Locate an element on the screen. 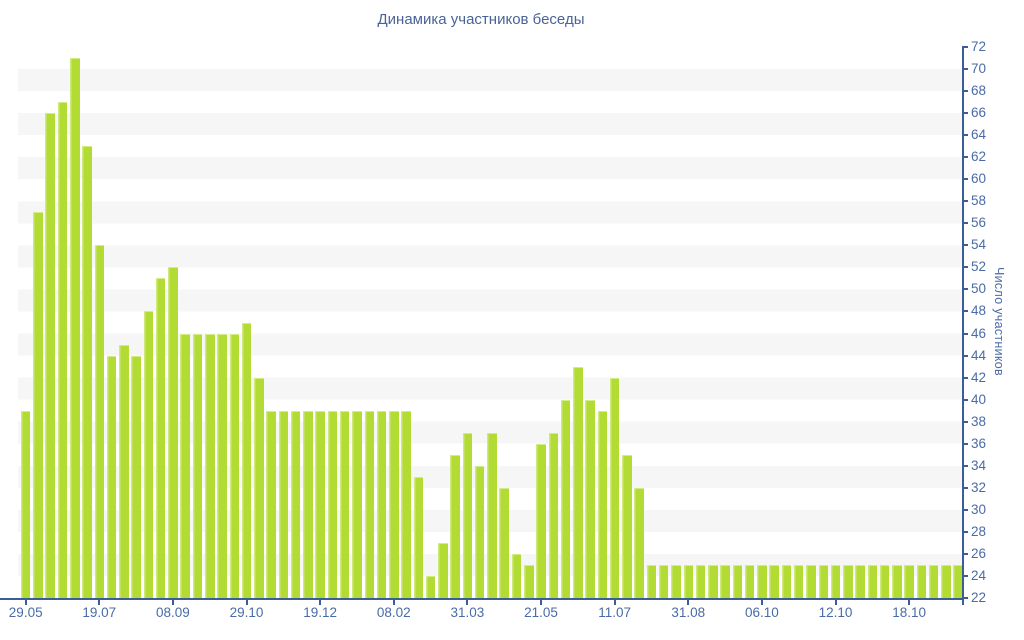 The height and width of the screenshot is (640, 1024). y-tick-label: 70 is located at coordinates (979, 69).